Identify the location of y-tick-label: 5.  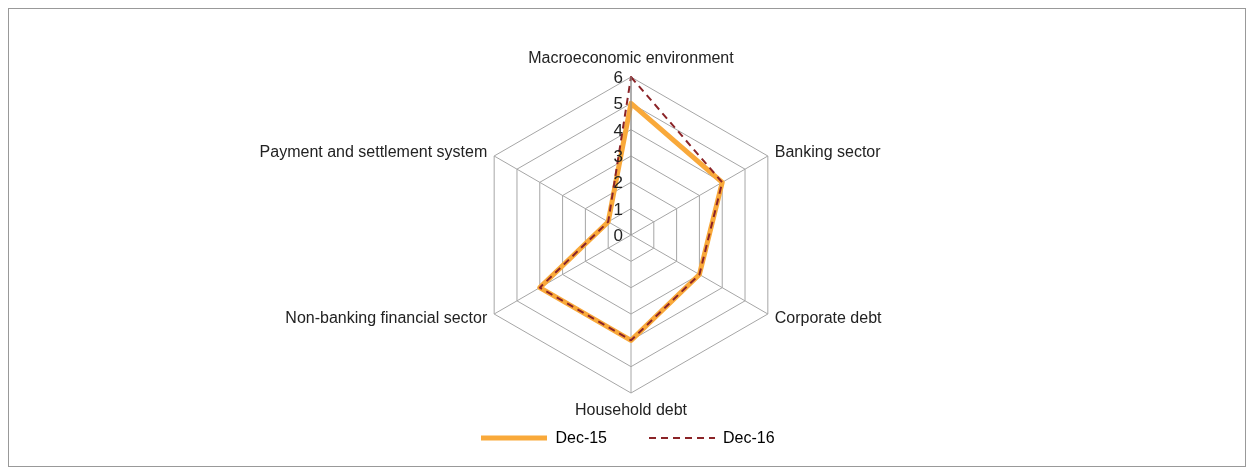
(618, 104).